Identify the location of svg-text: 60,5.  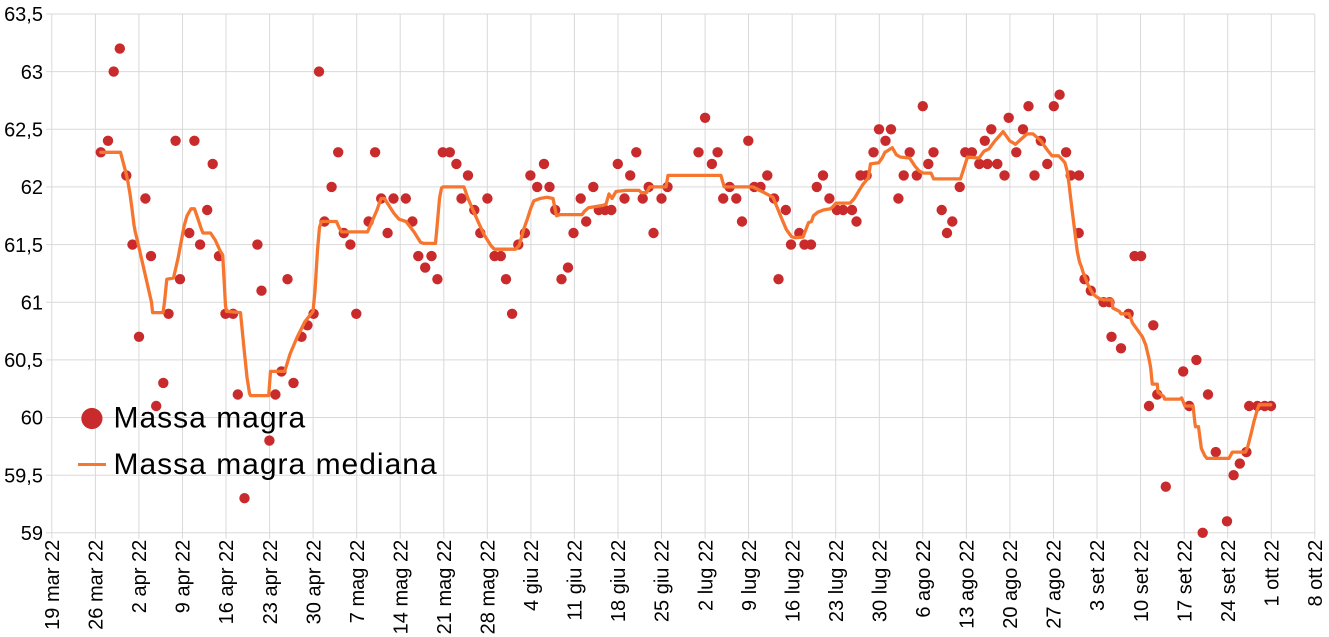
(23, 361).